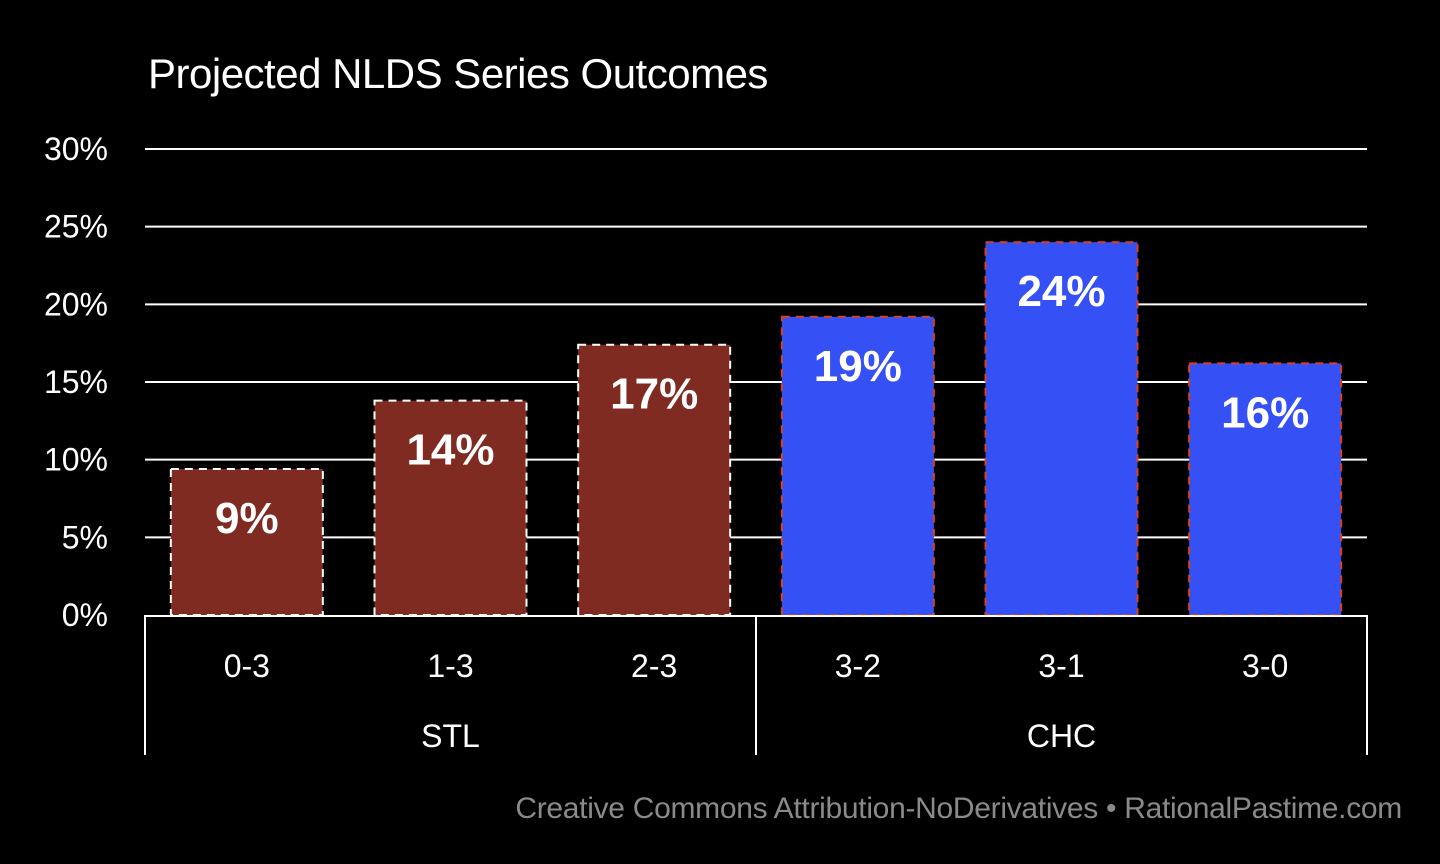 This screenshot has height=864, width=1440. I want to click on x-axis: 0-3 1-3 2-3 3-2 3-1 3-0 STL CHC, so click(756, 685).